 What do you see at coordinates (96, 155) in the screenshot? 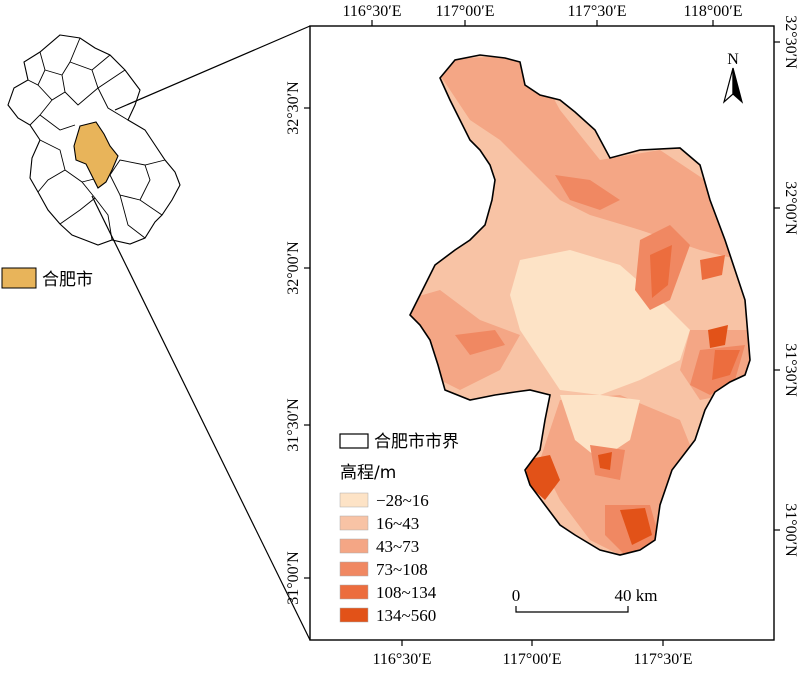
I see `inset-hefei-region` at bounding box center [96, 155].